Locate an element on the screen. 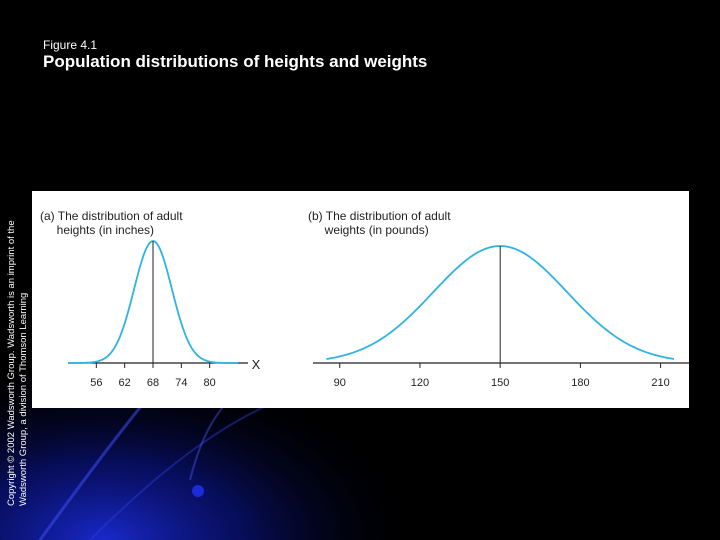 This screenshot has width=720, height=540. chart-a-tick-label: 74 is located at coordinates (181, 383).